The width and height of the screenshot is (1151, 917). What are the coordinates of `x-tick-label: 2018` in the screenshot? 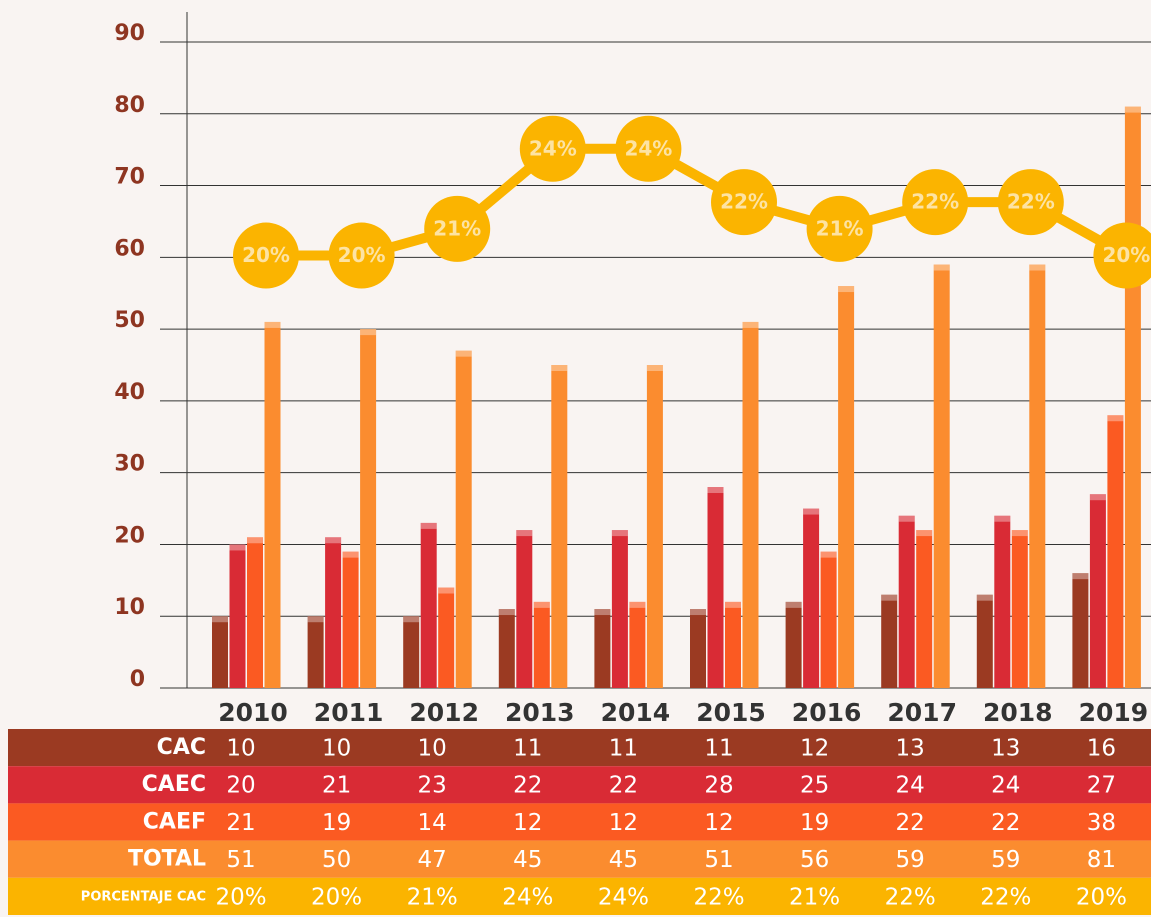 It's located at (1018, 712).